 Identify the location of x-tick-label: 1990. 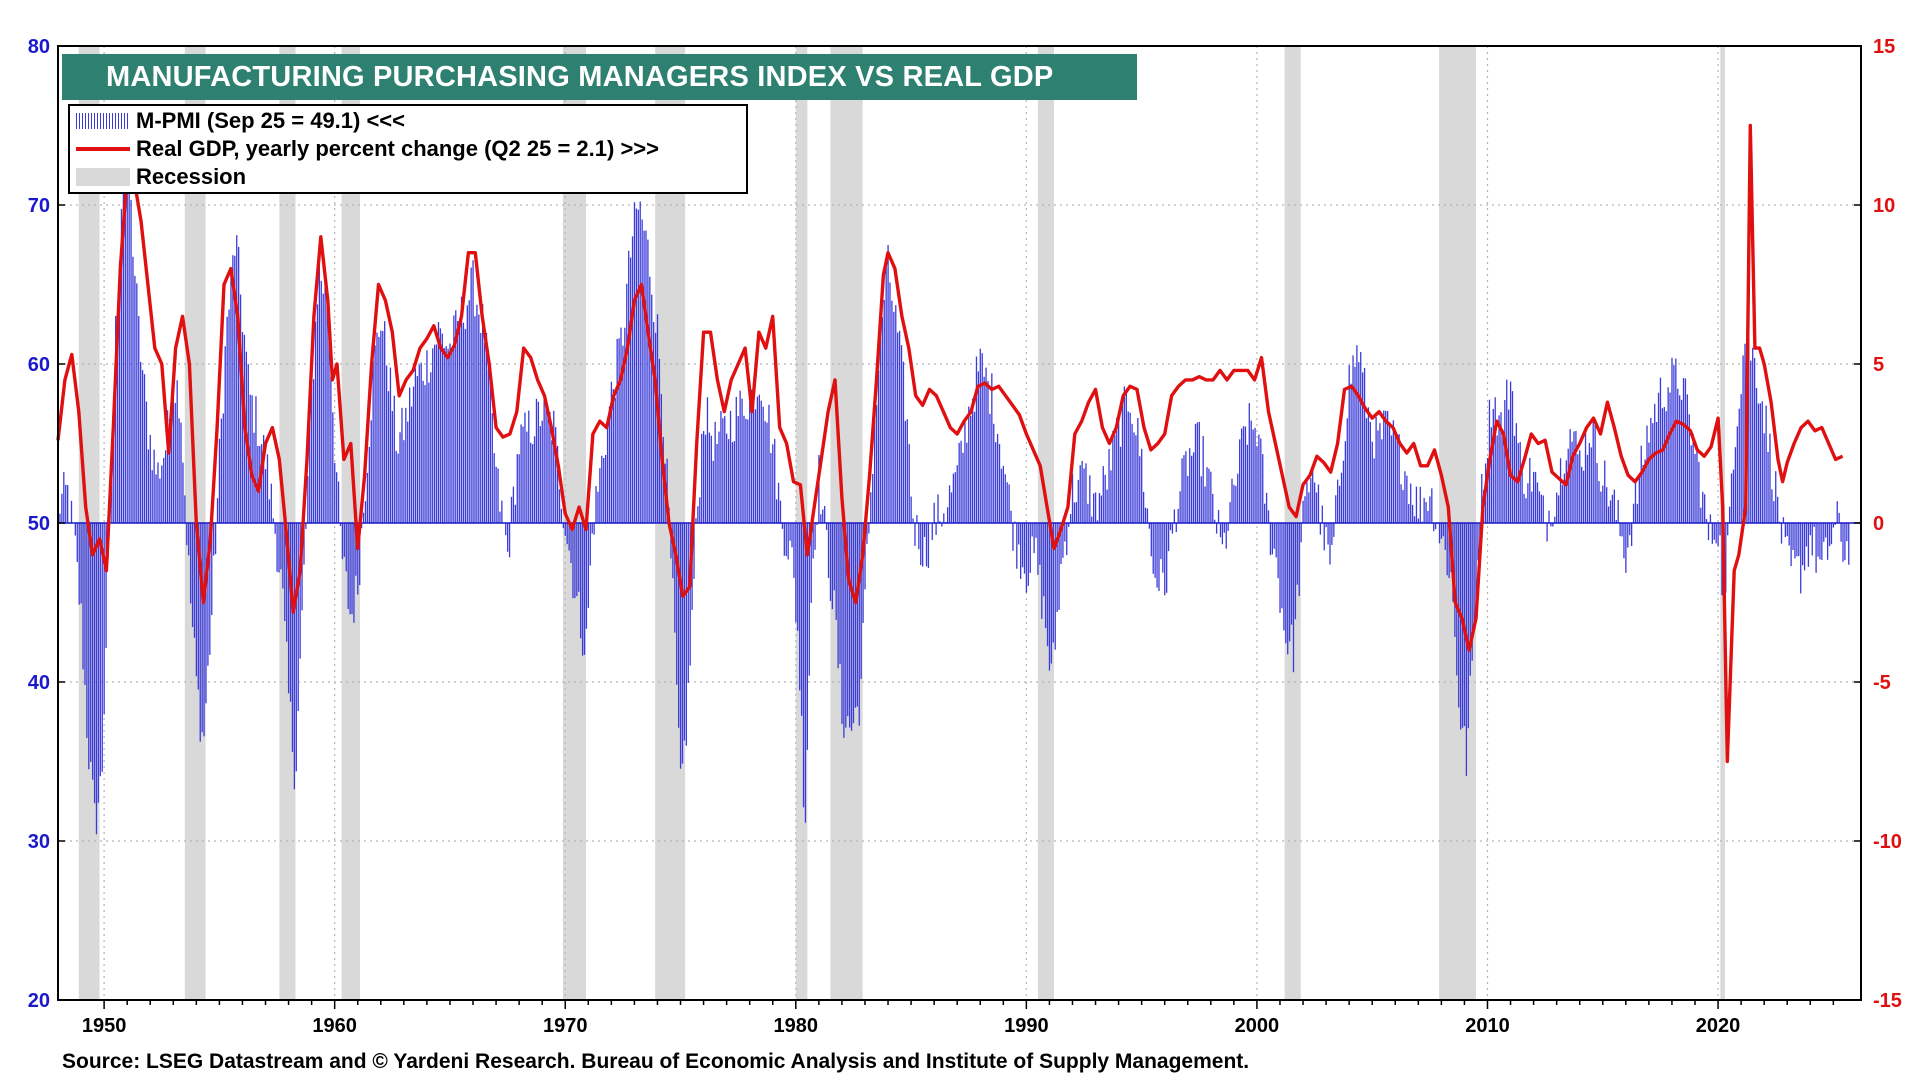
(1026, 1026).